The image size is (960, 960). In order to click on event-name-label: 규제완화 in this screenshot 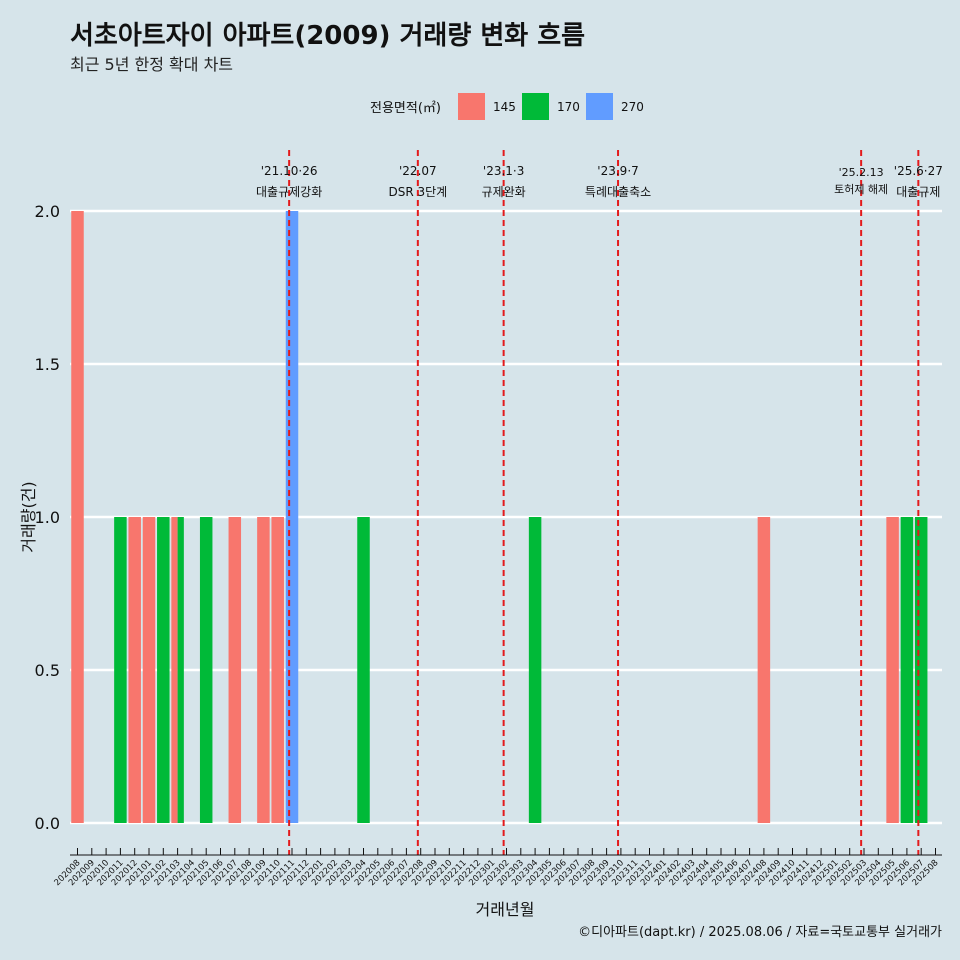, I will do `click(504, 192)`.